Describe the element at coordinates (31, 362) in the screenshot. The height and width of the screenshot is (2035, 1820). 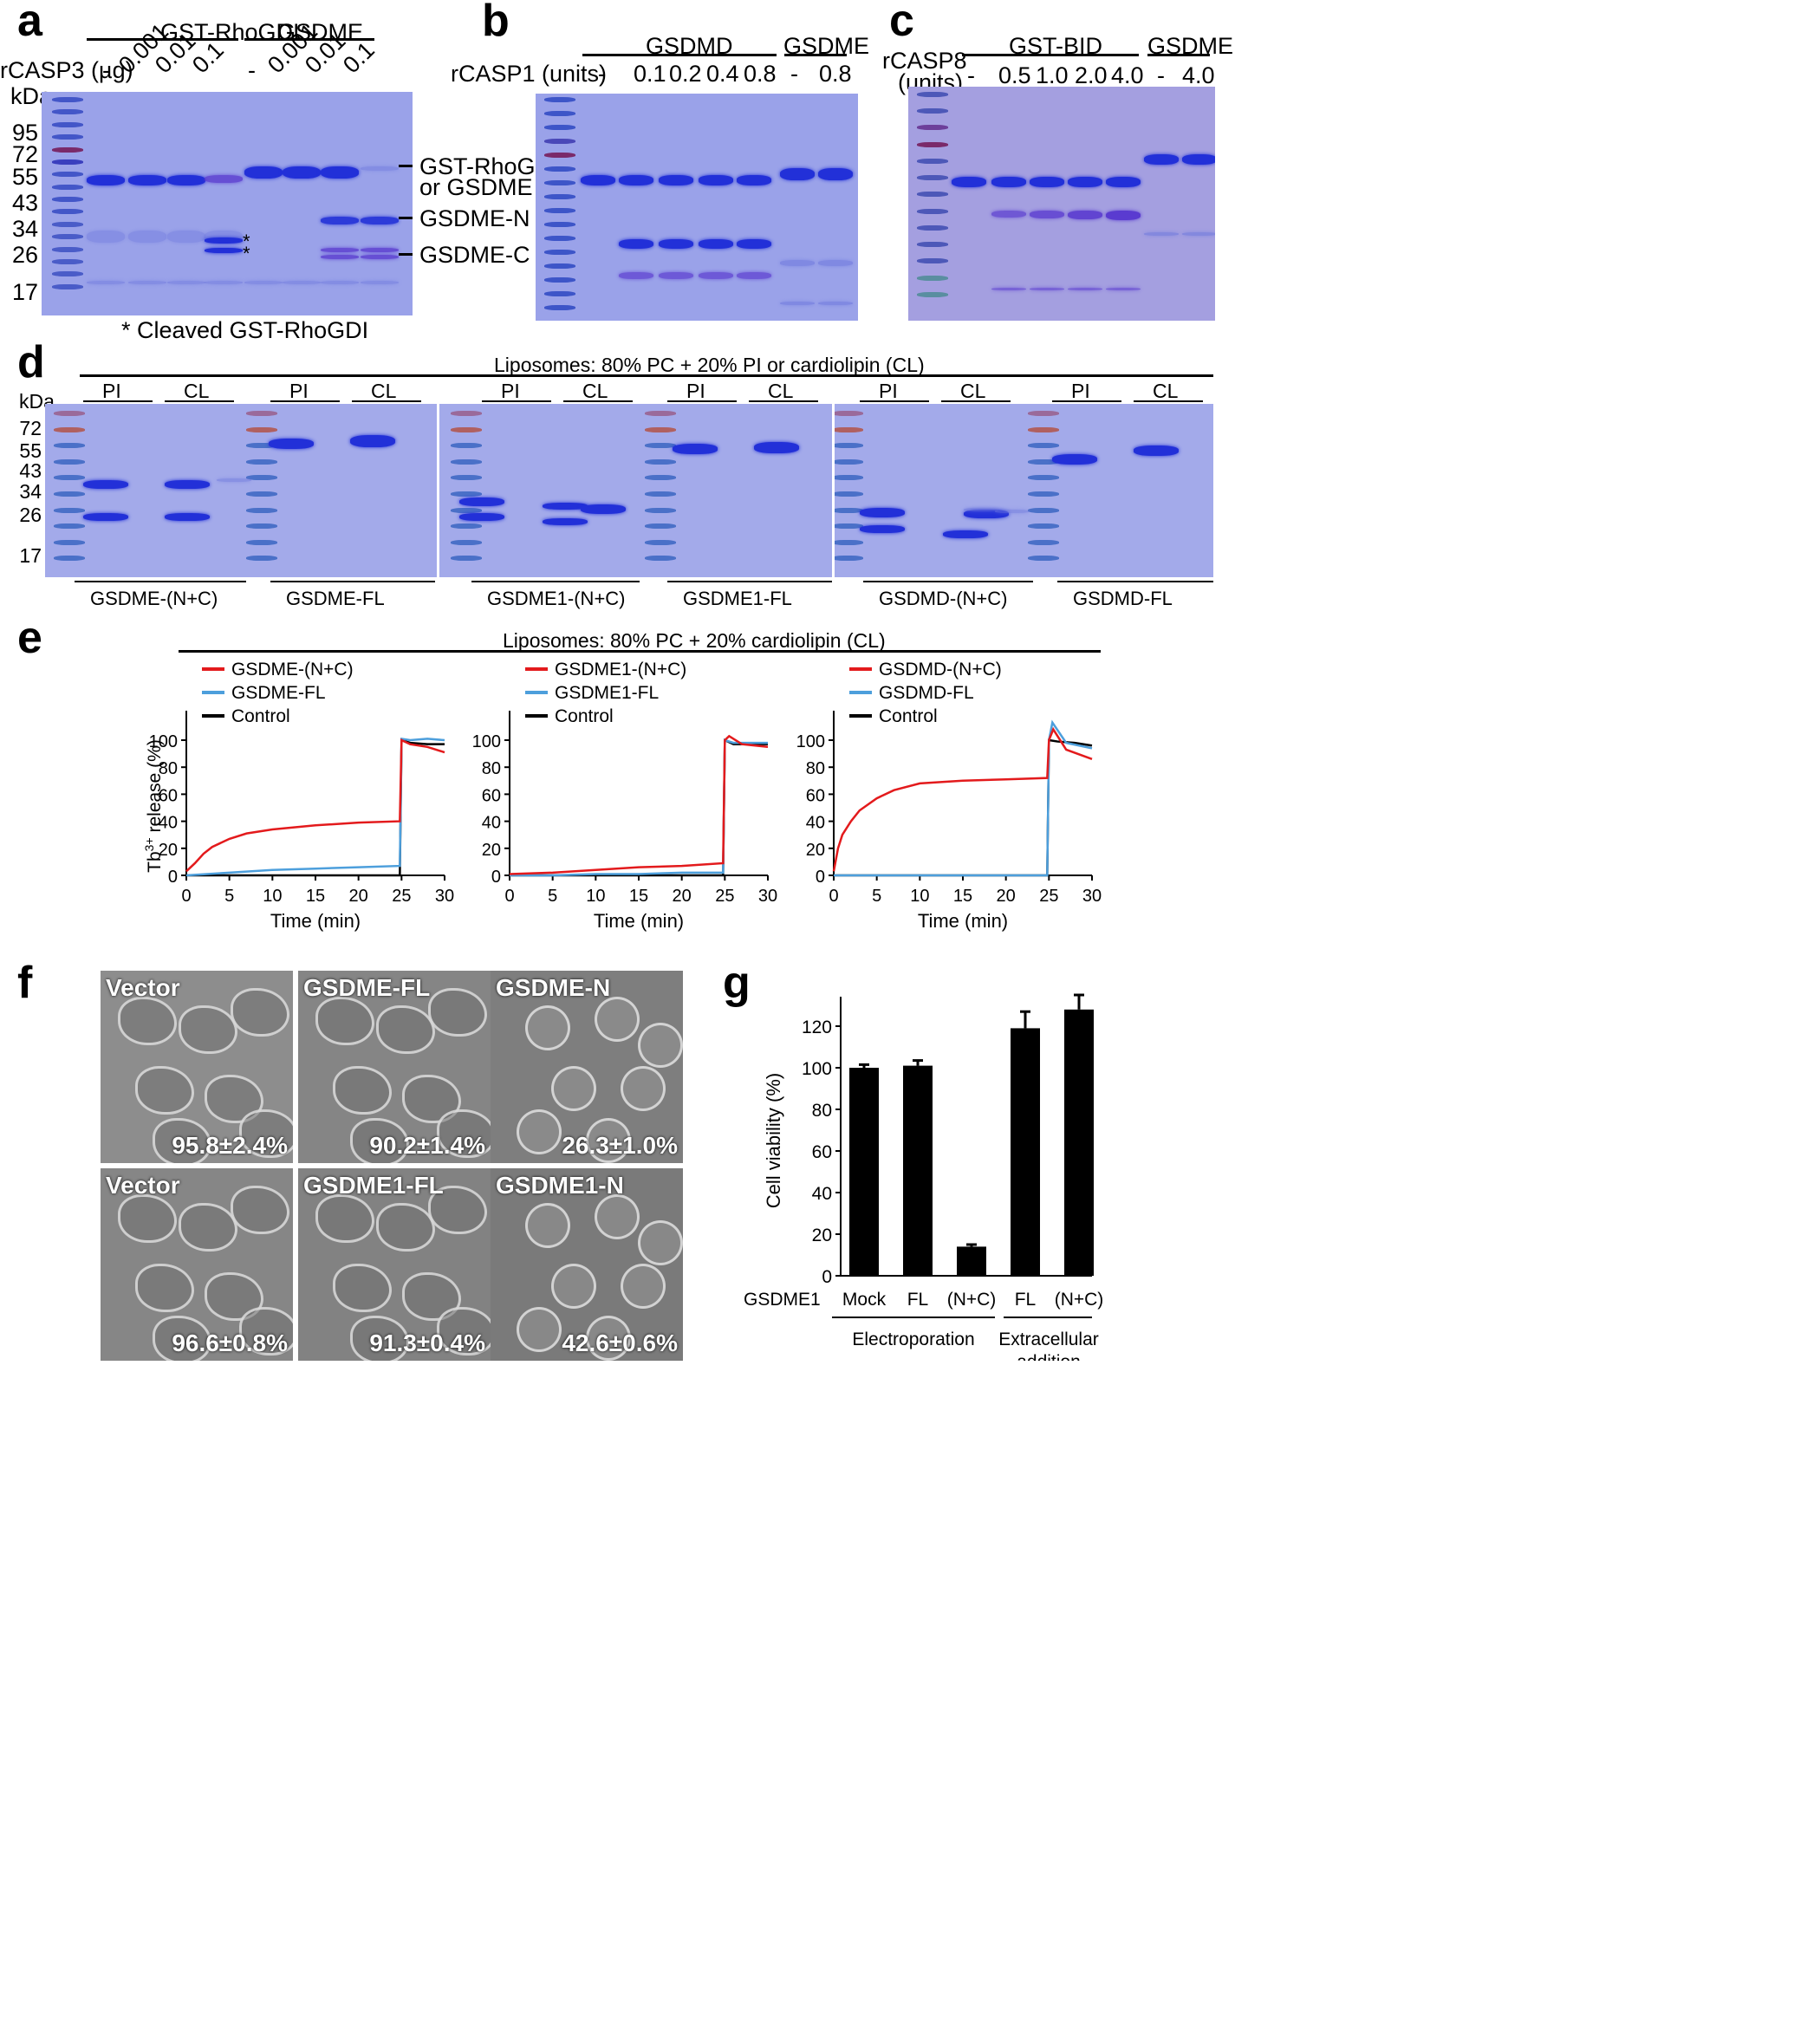
I see `panel-d-label: d` at that location.